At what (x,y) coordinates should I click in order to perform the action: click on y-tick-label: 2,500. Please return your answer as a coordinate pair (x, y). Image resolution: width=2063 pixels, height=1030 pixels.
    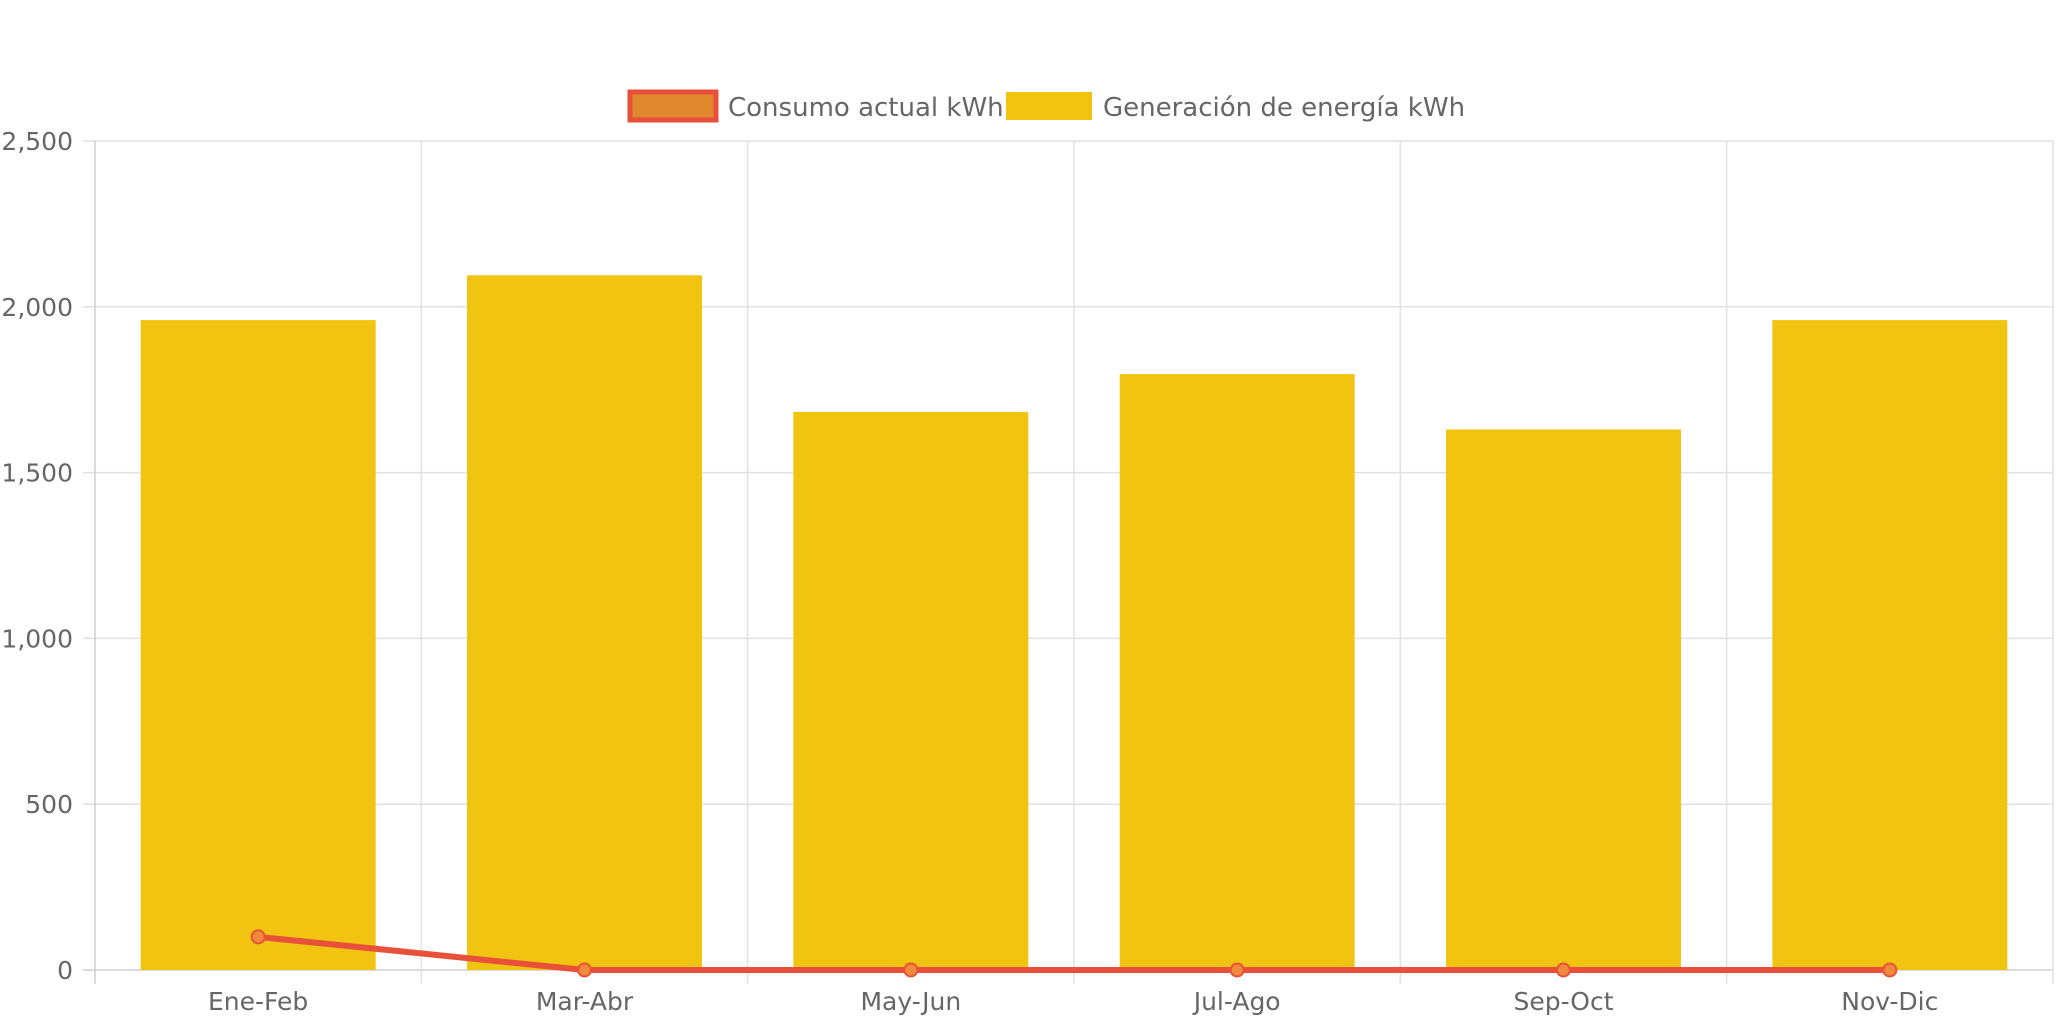
    Looking at the image, I should click on (37, 141).